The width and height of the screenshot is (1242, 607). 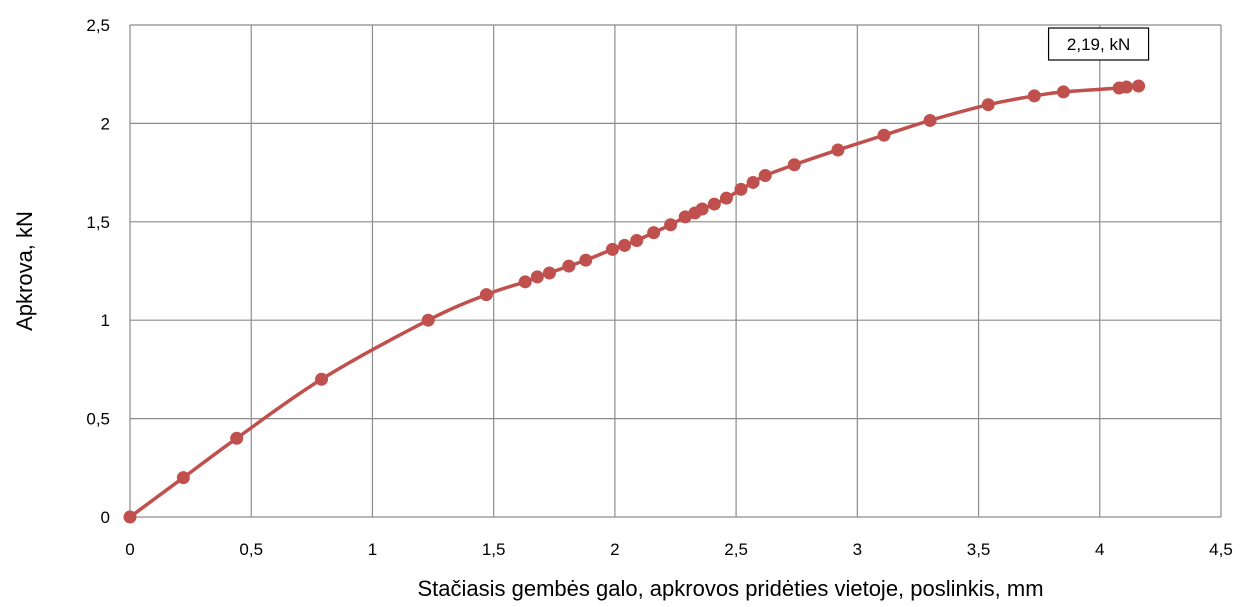 What do you see at coordinates (105, 123) in the screenshot?
I see `y-tick-label: 2` at bounding box center [105, 123].